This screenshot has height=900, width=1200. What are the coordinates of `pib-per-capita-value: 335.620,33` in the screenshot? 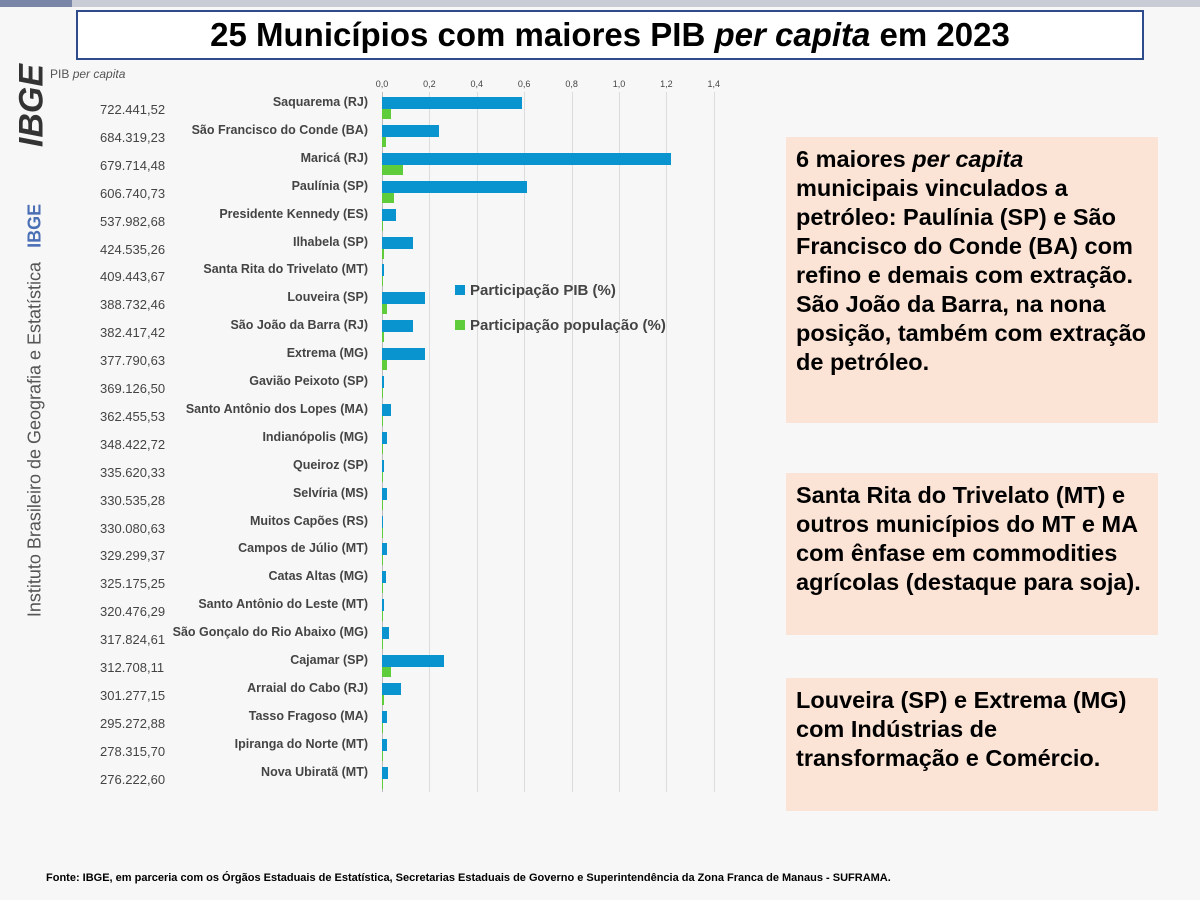 It's located at (133, 472).